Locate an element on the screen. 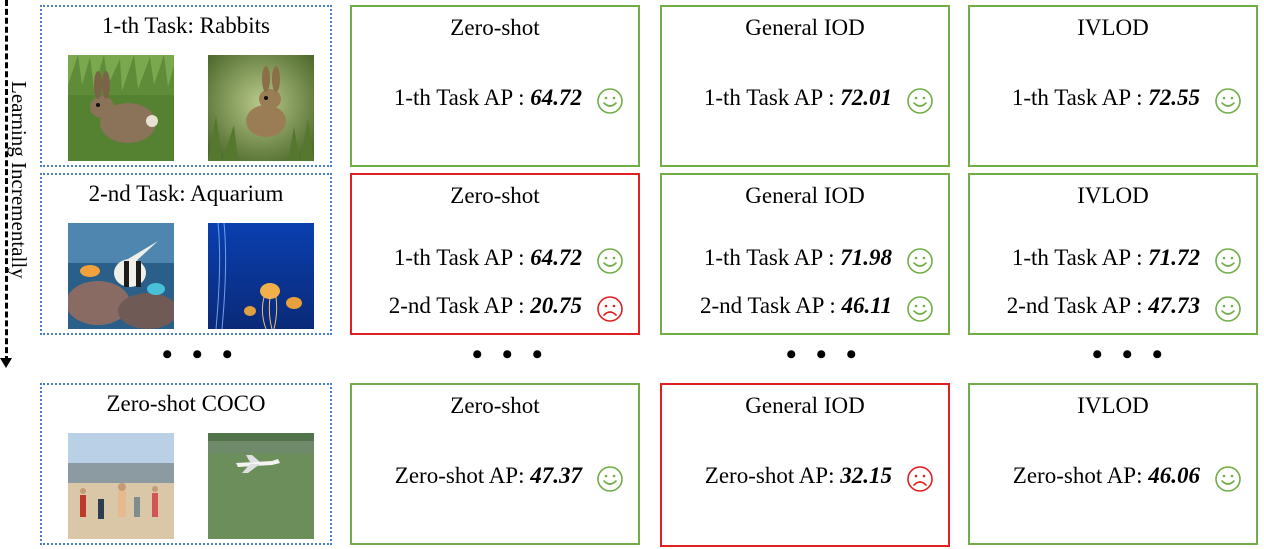  metric-value: 46.06 is located at coordinates (1174, 475).